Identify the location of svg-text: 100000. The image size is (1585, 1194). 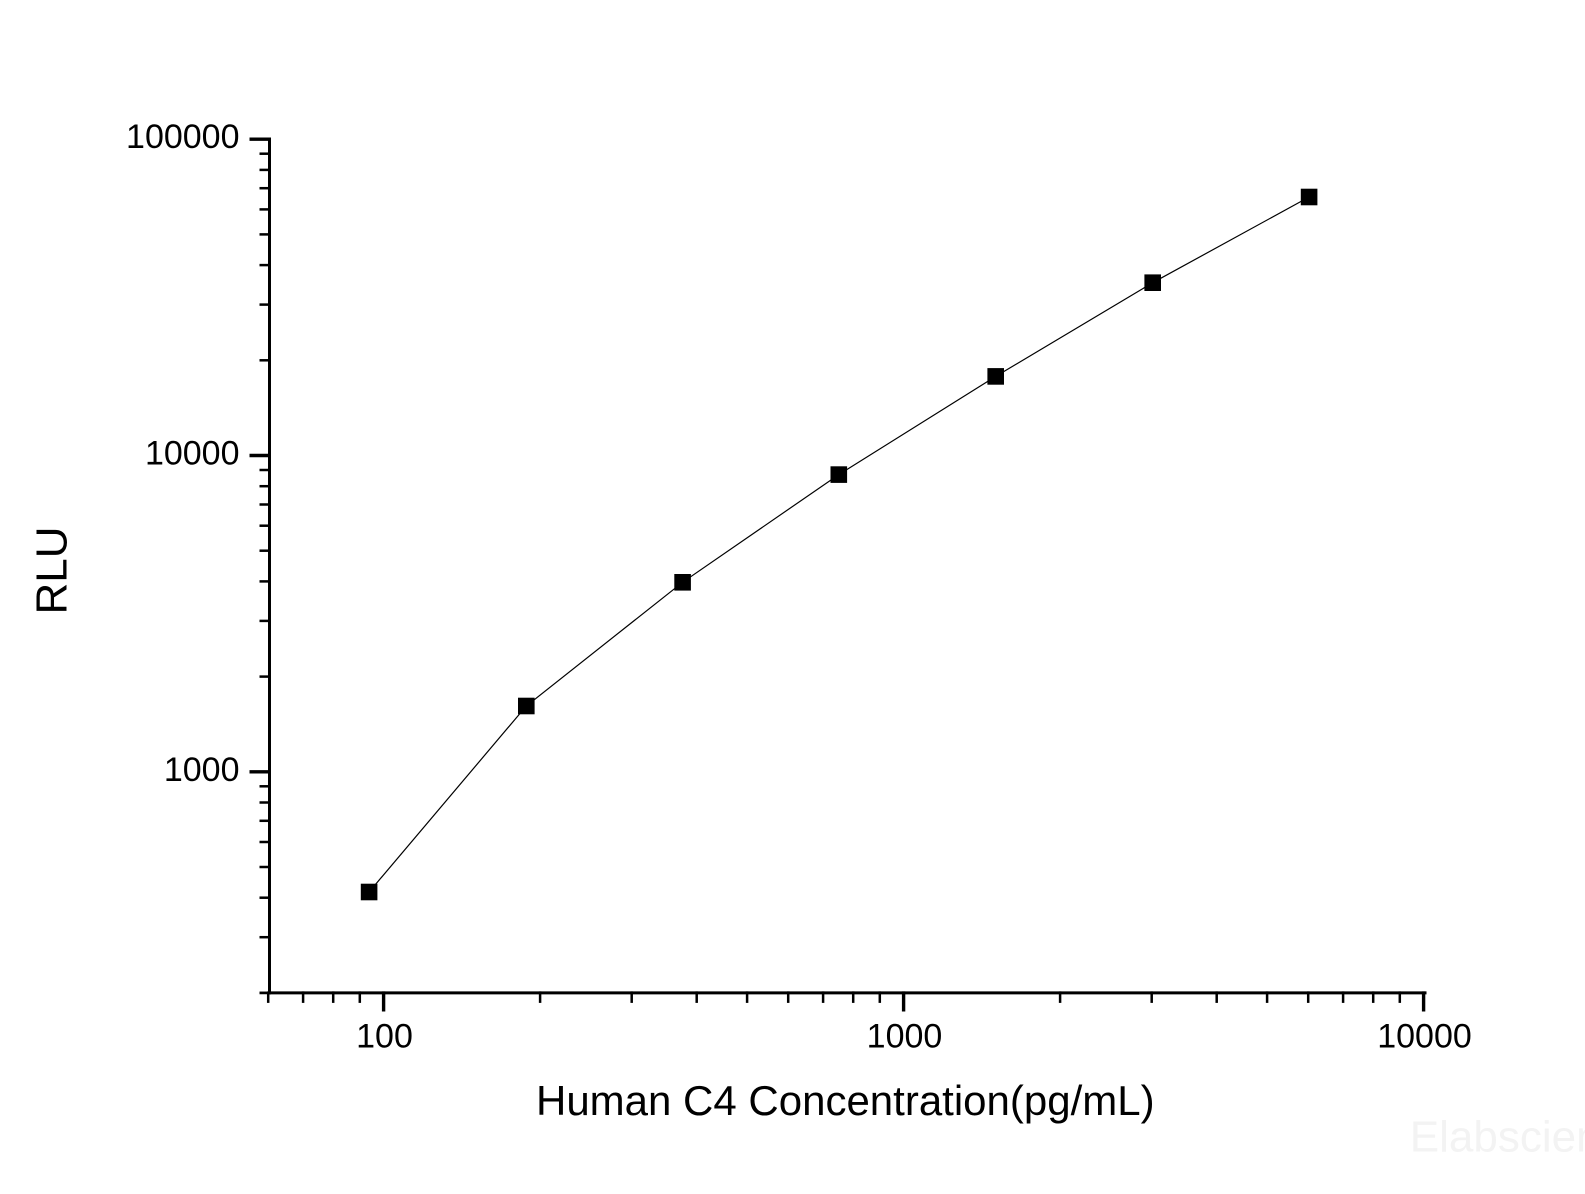
(182, 137).